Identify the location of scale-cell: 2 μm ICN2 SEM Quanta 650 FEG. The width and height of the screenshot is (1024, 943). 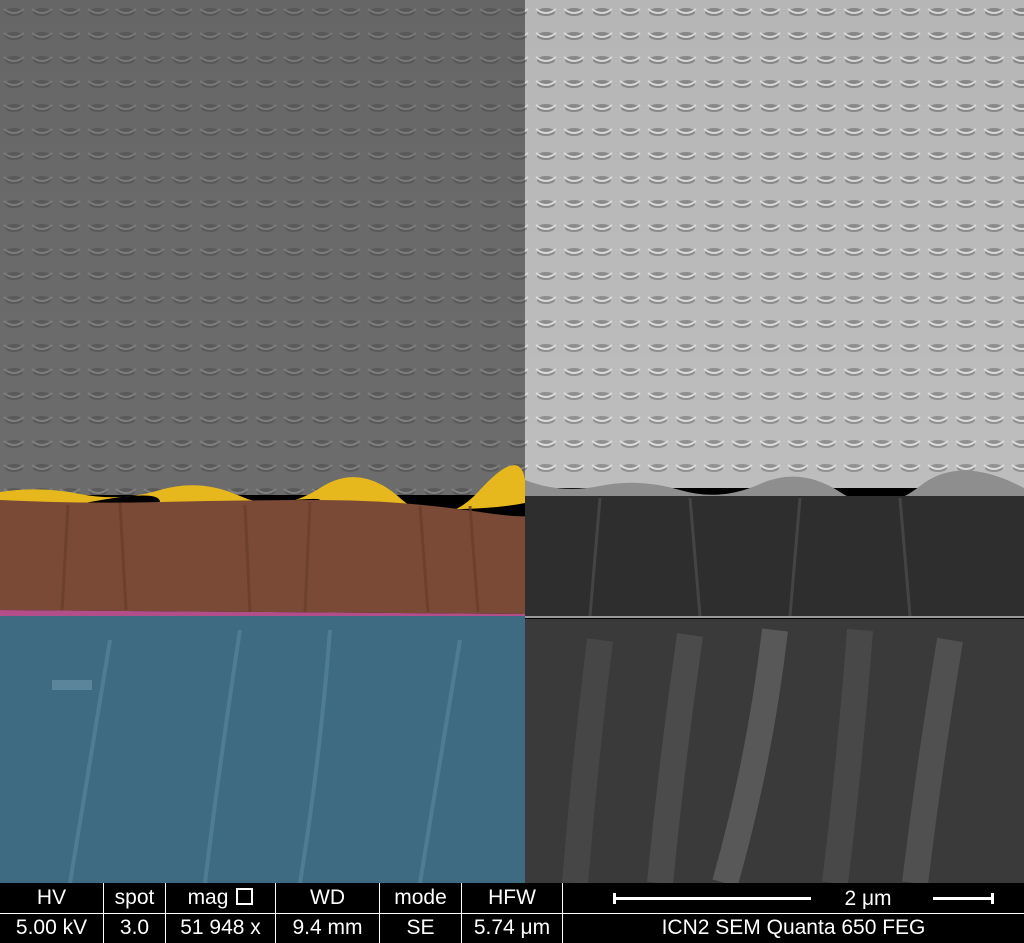
(793, 913).